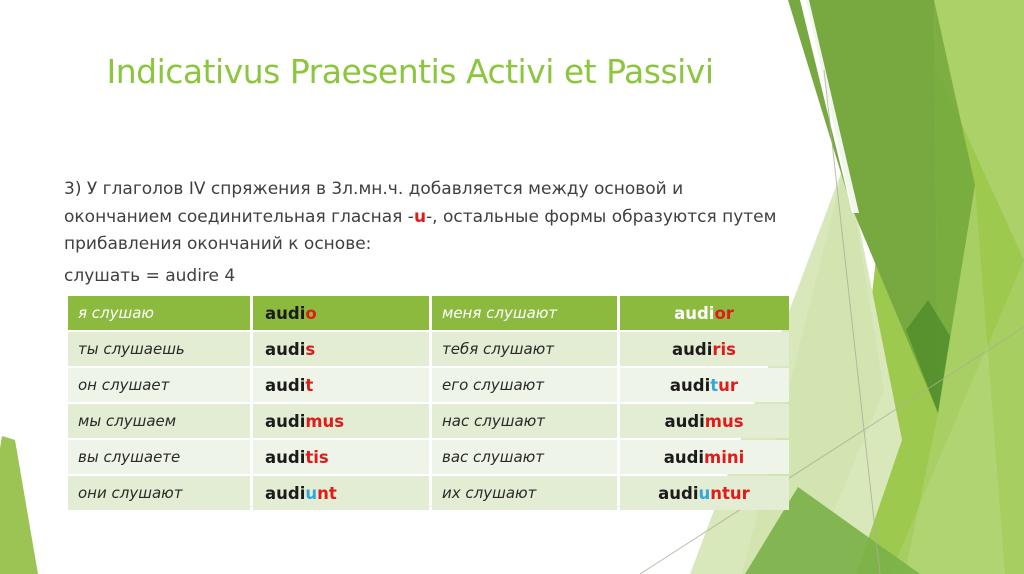 Image resolution: width=1024 pixels, height=574 pixels. Describe the element at coordinates (954, 206) in the screenshot. I see `decor-dark-kite` at that location.